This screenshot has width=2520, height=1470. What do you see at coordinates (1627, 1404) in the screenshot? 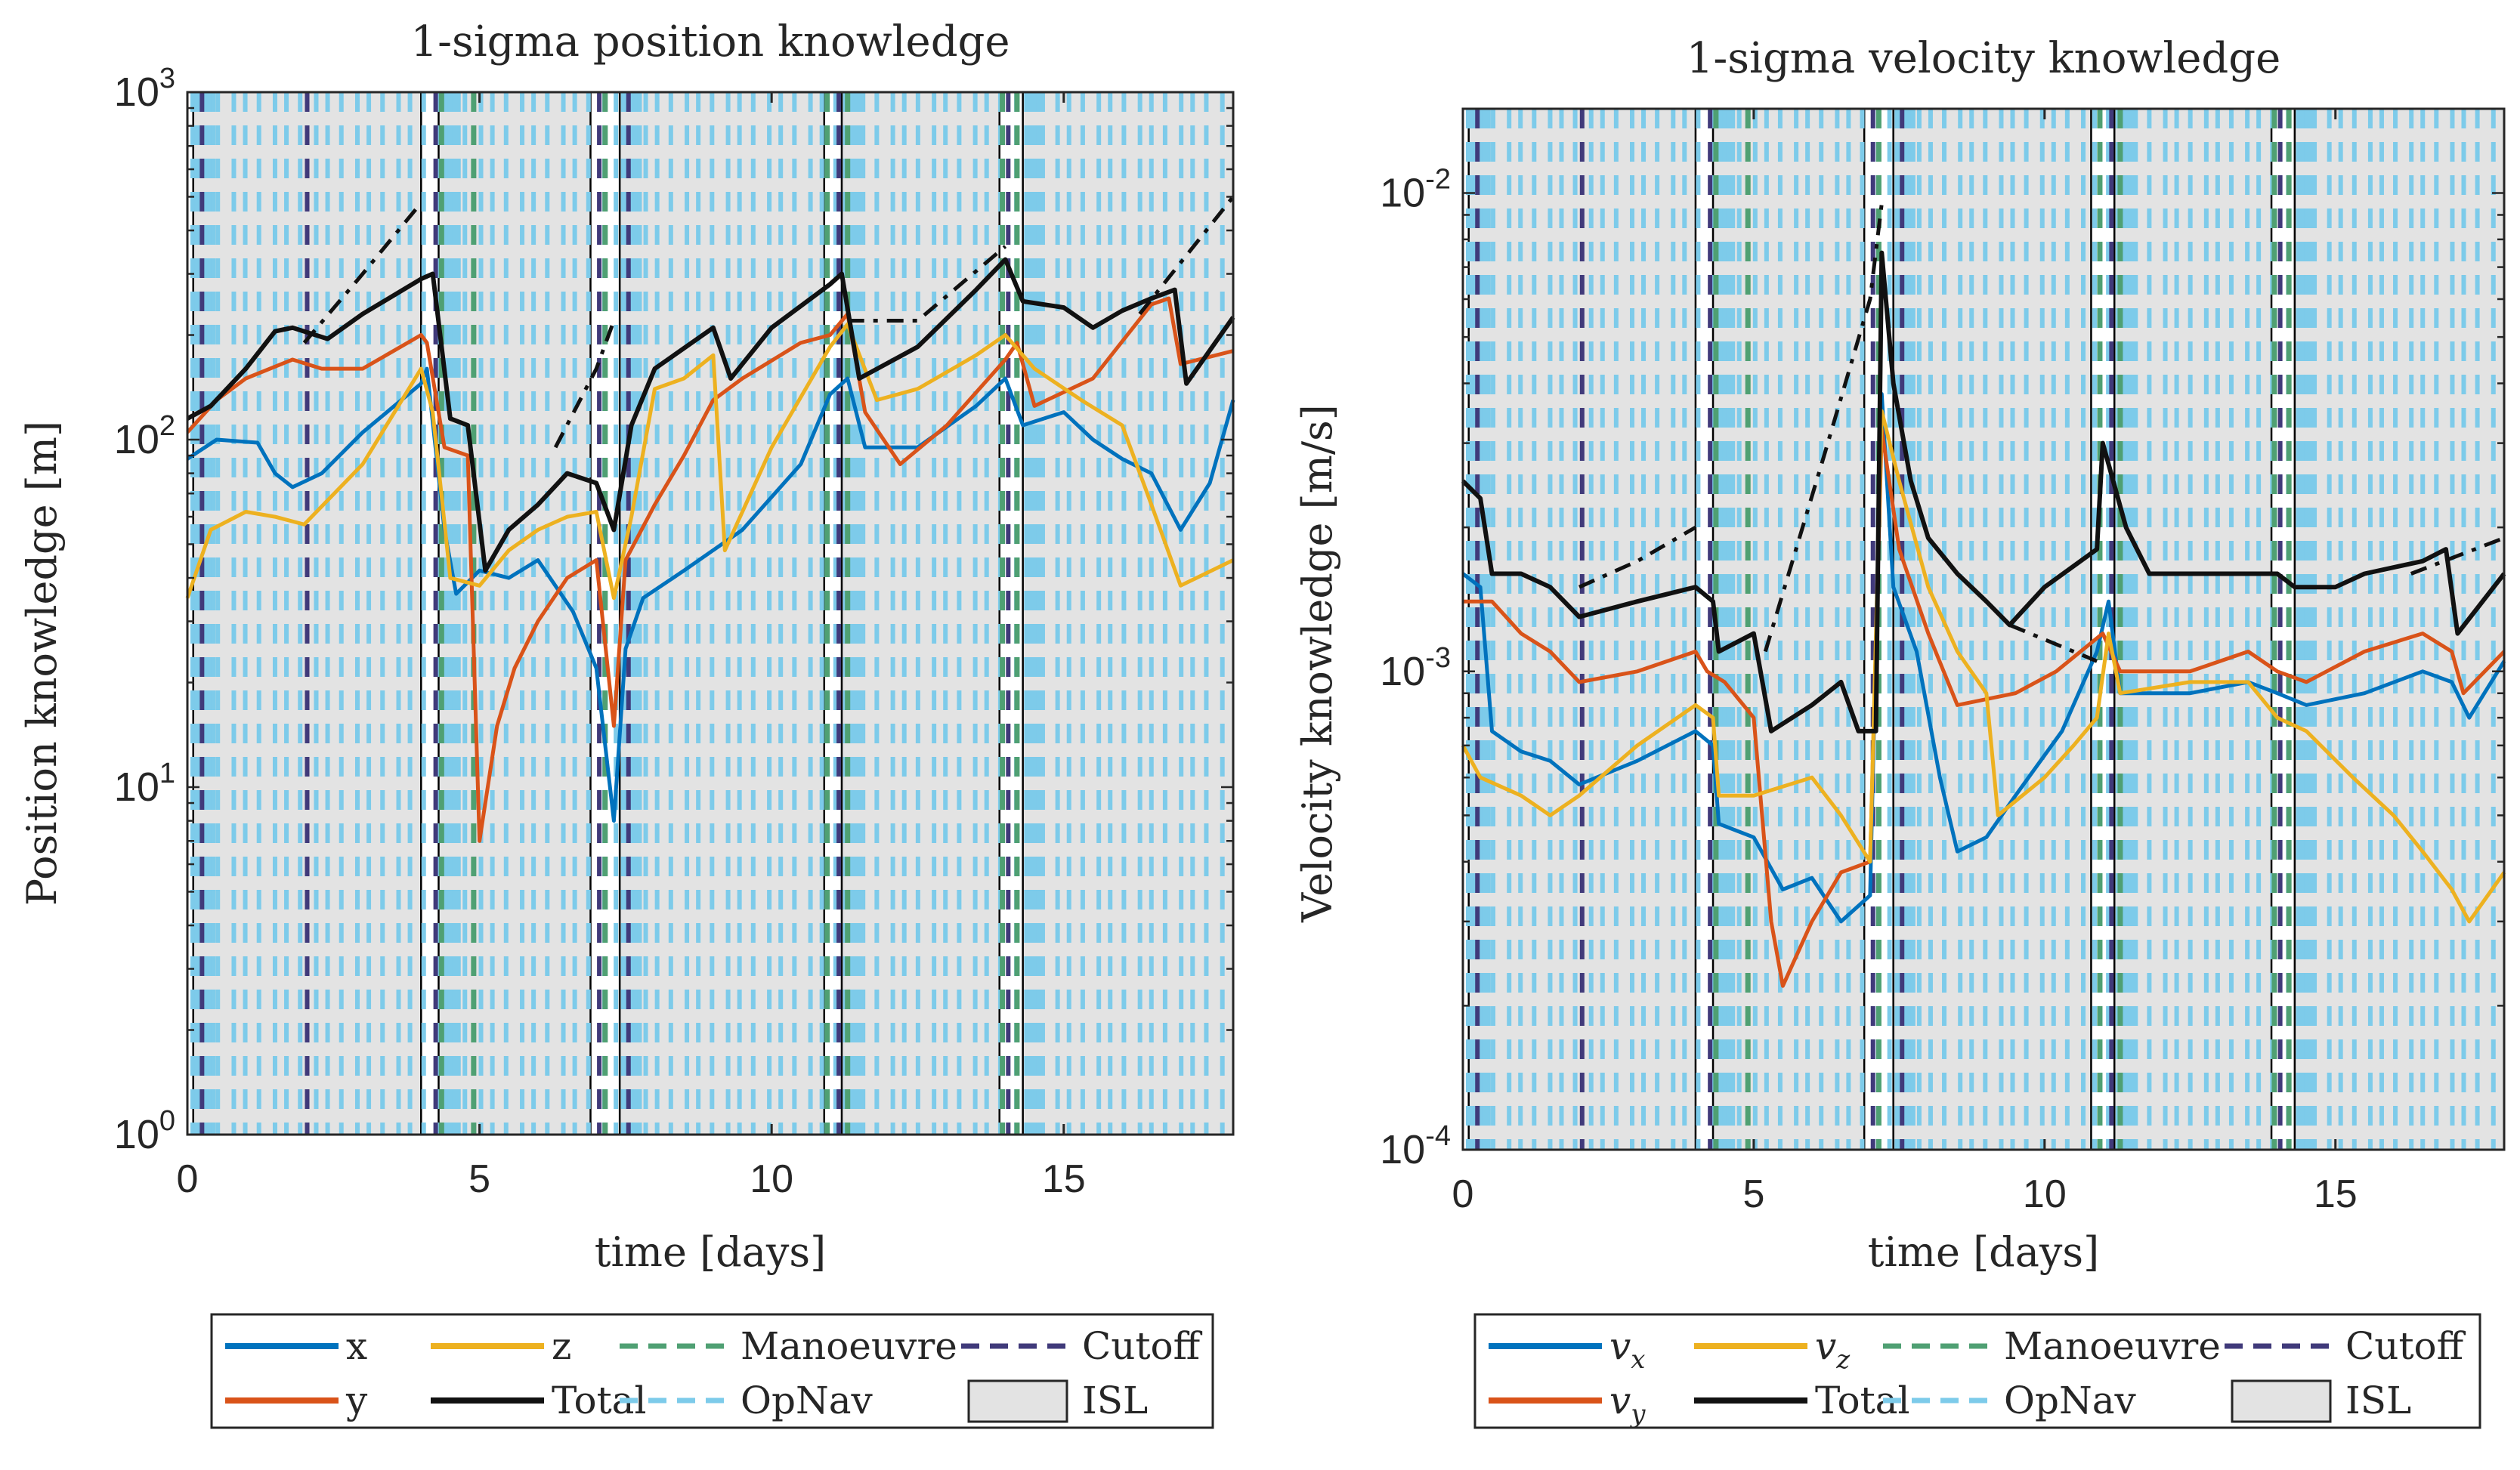
I see `legend-label: vy` at bounding box center [1627, 1404].